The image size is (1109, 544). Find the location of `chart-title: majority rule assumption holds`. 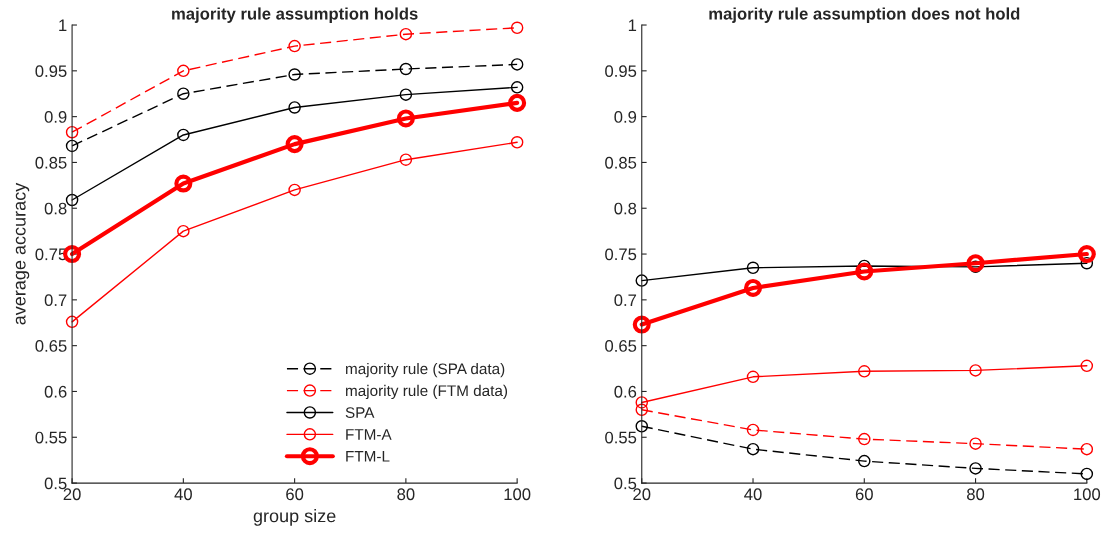

chart-title: majority rule assumption holds is located at coordinates (295, 15).